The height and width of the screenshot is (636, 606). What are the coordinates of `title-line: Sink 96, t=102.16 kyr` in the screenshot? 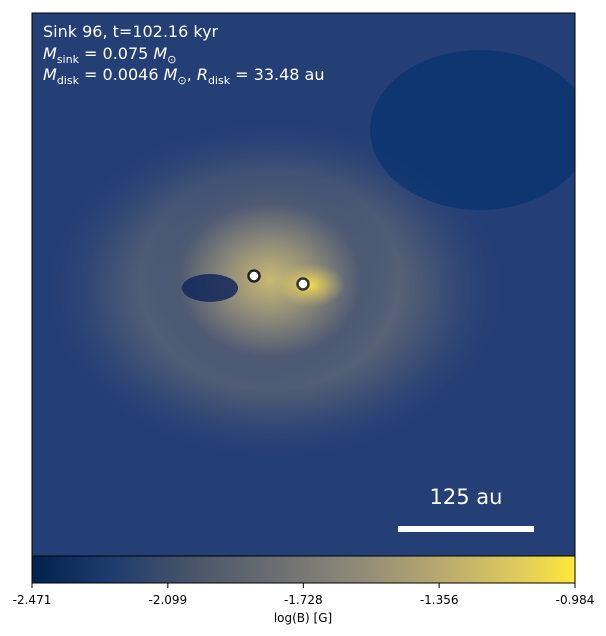 It's located at (131, 31).